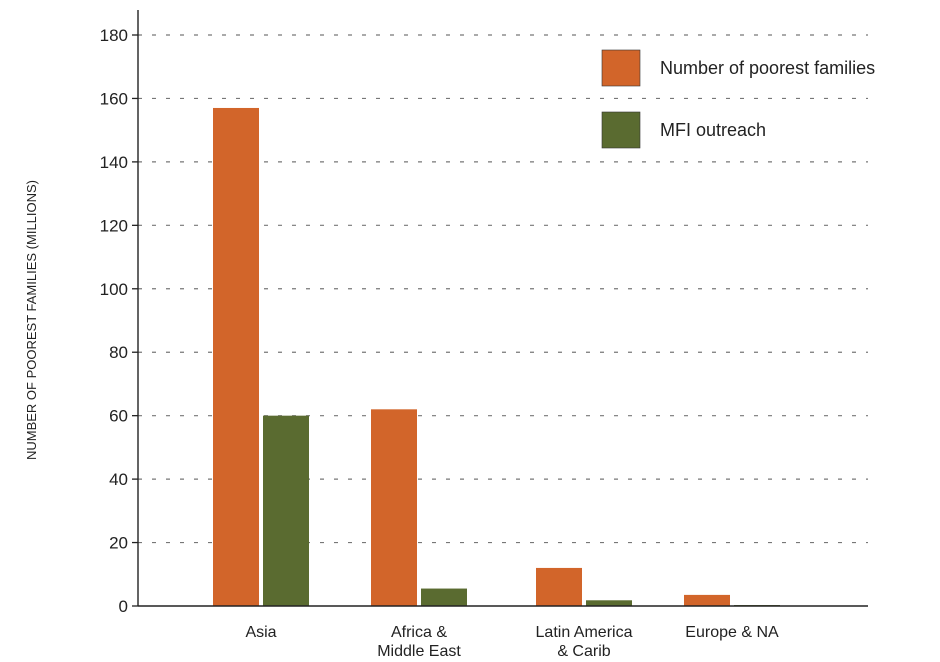 This screenshot has width=940, height=662. What do you see at coordinates (118, 543) in the screenshot?
I see `y-tick-label: 20` at bounding box center [118, 543].